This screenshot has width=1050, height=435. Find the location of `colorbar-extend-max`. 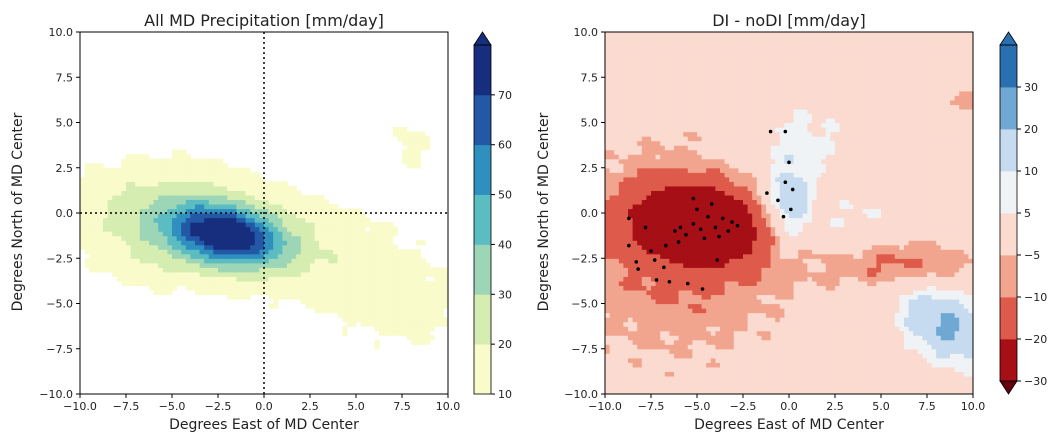

colorbar-extend-max is located at coordinates (482, 38).